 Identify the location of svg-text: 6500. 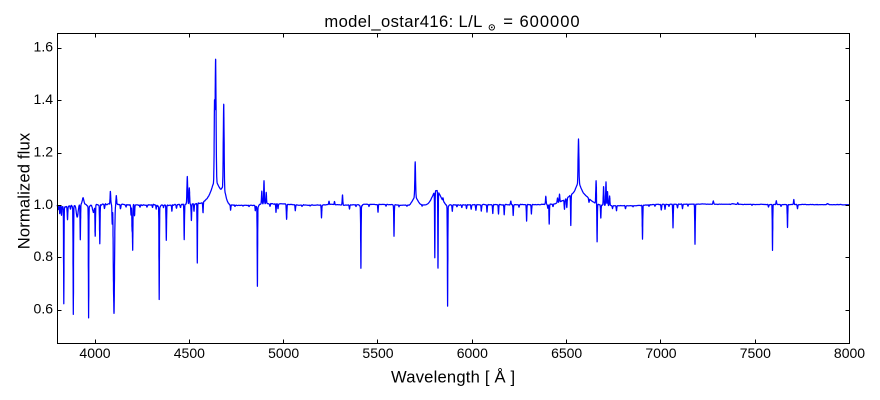
(566, 353).